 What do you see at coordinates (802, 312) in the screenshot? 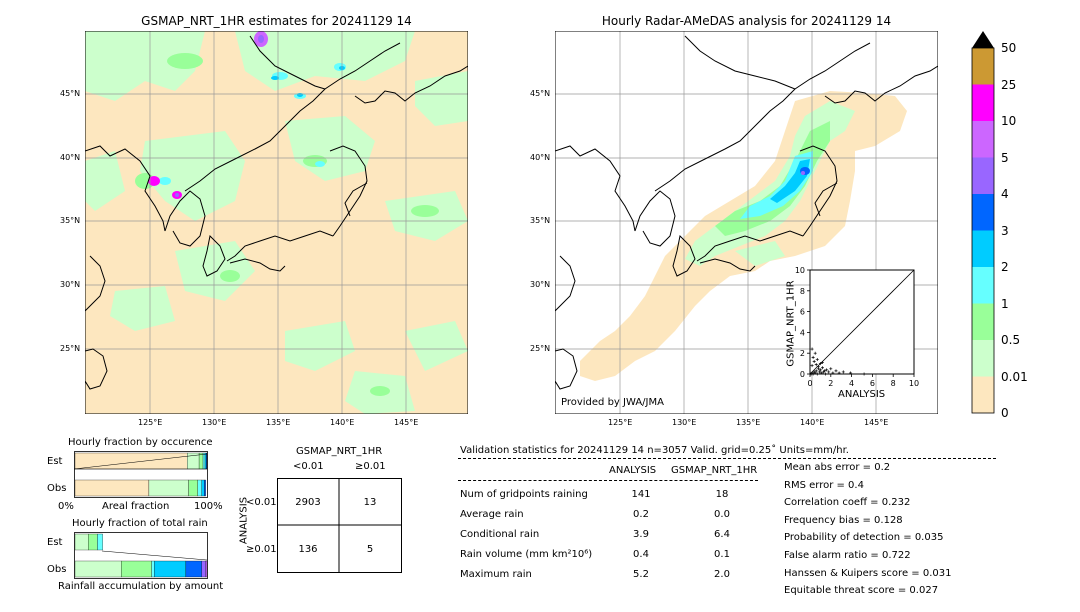
I see `scatter-ytick-label: 6` at bounding box center [802, 312].